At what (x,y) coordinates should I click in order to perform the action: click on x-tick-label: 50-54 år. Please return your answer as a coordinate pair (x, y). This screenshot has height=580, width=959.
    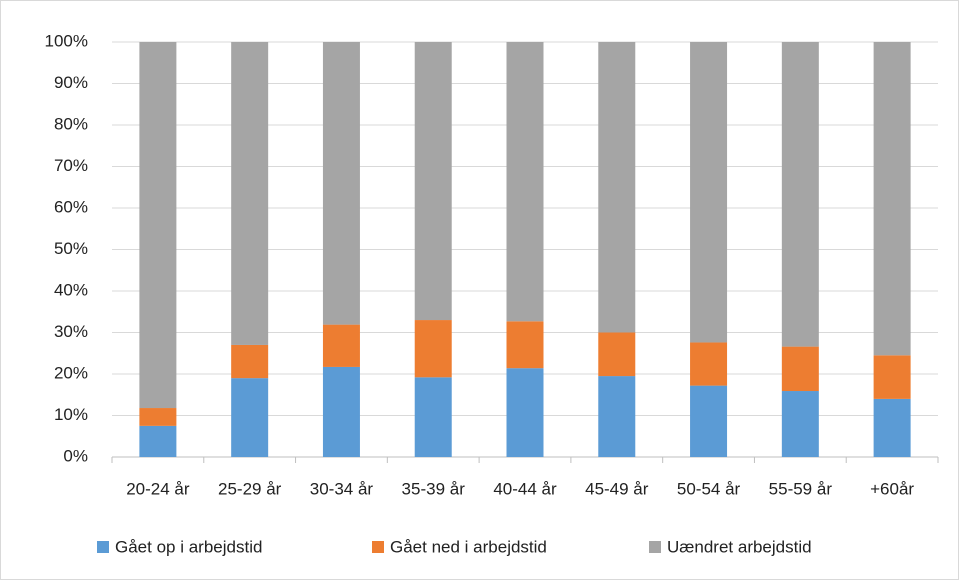
    Looking at the image, I should click on (709, 488).